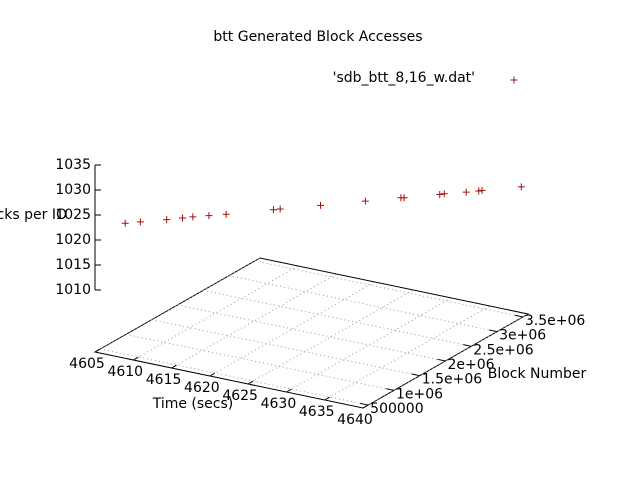 The width and height of the screenshot is (640, 480). Describe the element at coordinates (537, 374) in the screenshot. I see `y-axis-label: Block Number` at that location.